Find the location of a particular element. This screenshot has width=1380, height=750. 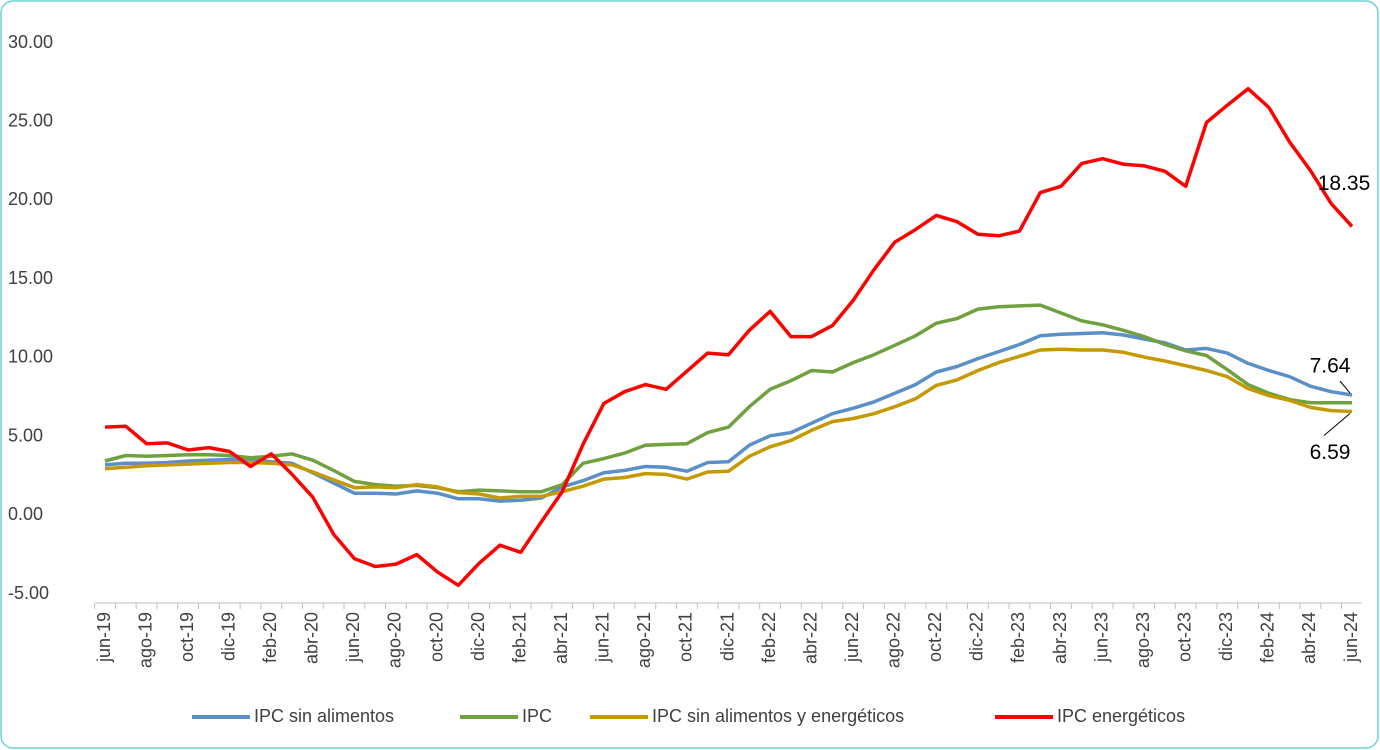

y-tick-label: 10.00 is located at coordinates (30, 357).